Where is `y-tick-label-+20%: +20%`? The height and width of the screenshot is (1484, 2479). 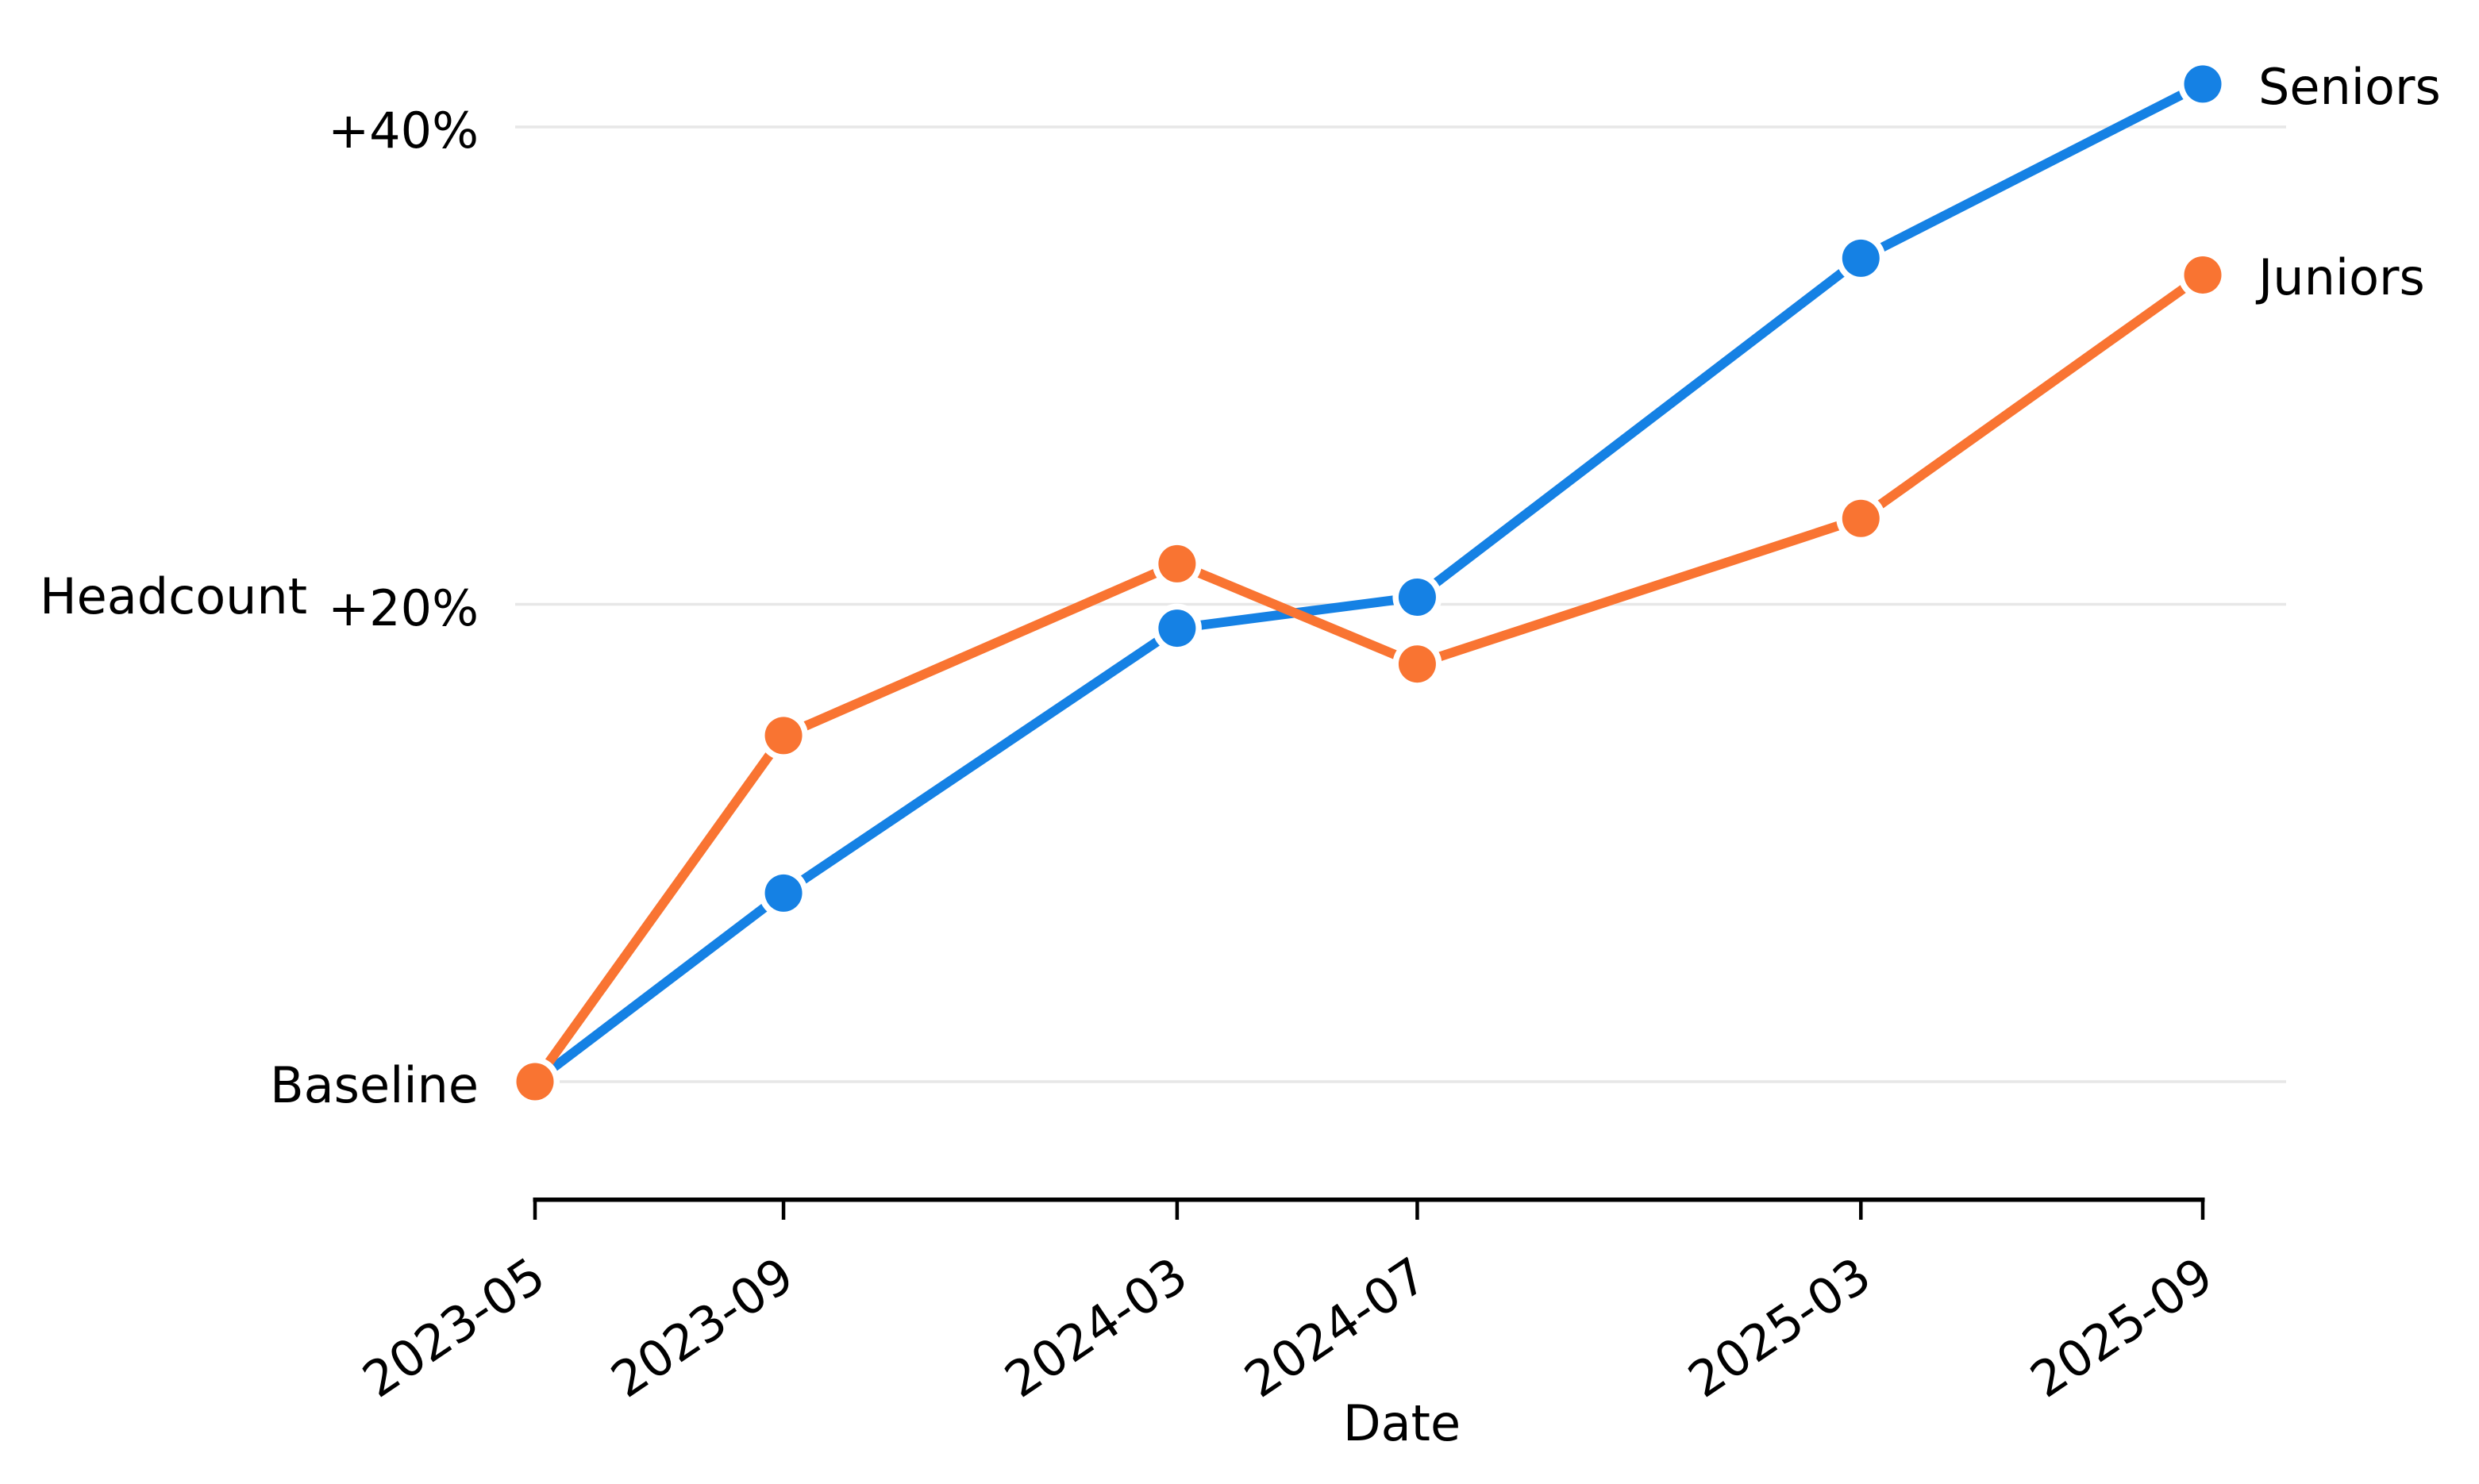
y-tick-label-+20%: +20% is located at coordinates (403, 608).